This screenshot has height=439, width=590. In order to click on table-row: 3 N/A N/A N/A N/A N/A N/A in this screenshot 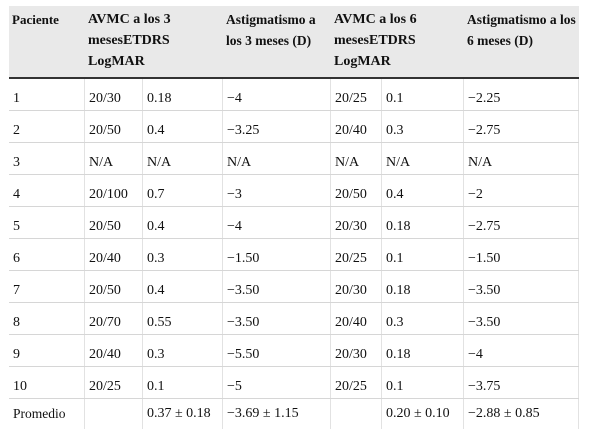, I will do `click(294, 158)`.